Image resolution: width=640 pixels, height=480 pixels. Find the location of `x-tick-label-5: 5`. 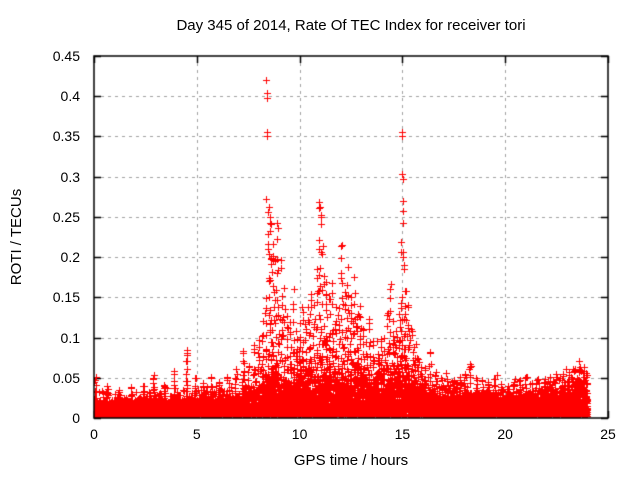

x-tick-label-5: 5 is located at coordinates (196, 434).